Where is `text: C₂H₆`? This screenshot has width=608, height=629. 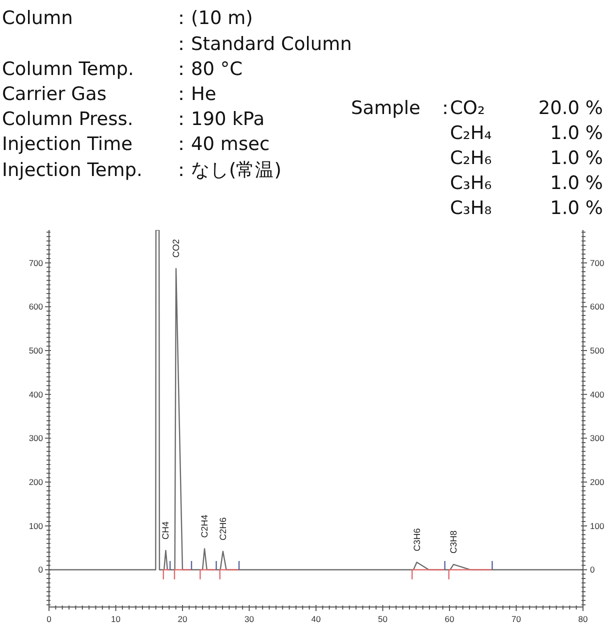
text: C₂H₆ is located at coordinates (471, 159).